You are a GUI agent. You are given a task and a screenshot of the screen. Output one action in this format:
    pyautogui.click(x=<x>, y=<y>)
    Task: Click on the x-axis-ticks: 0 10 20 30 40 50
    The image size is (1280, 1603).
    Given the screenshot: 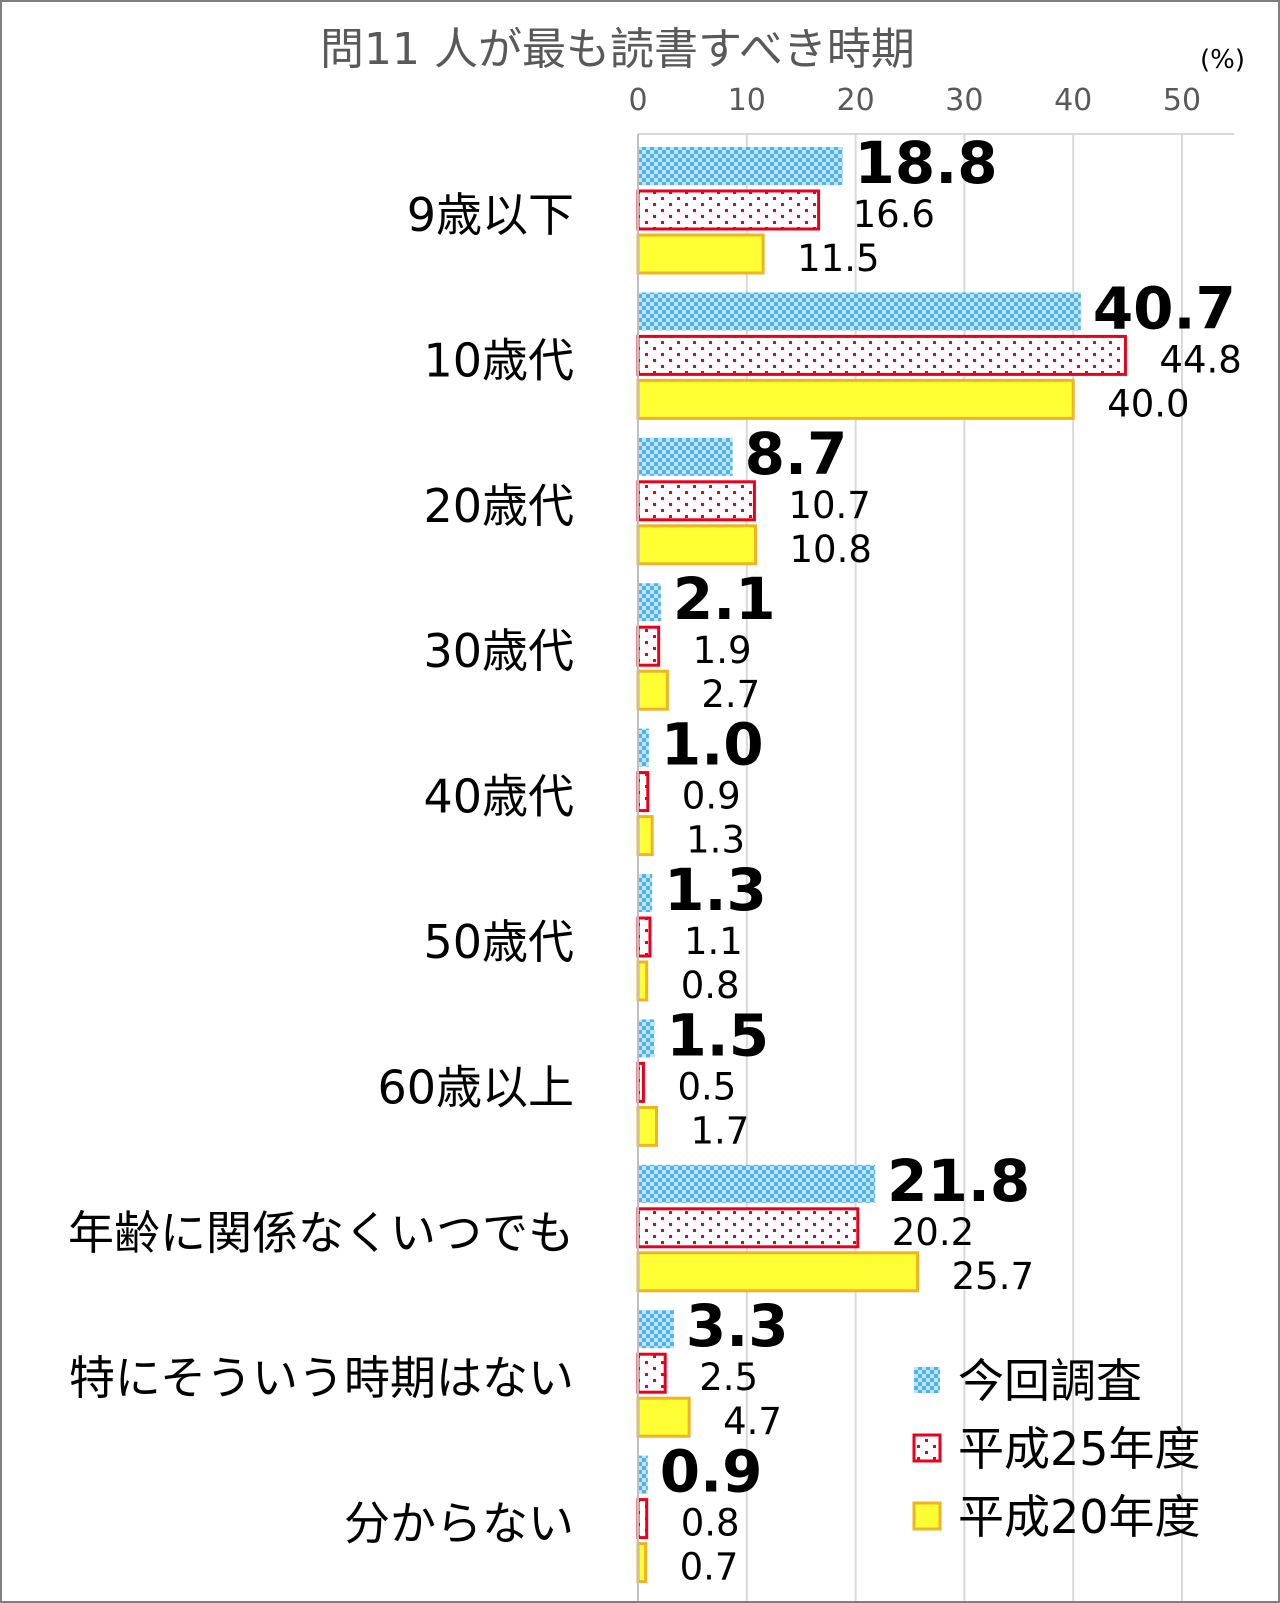 What is the action you would take?
    pyautogui.click(x=914, y=100)
    